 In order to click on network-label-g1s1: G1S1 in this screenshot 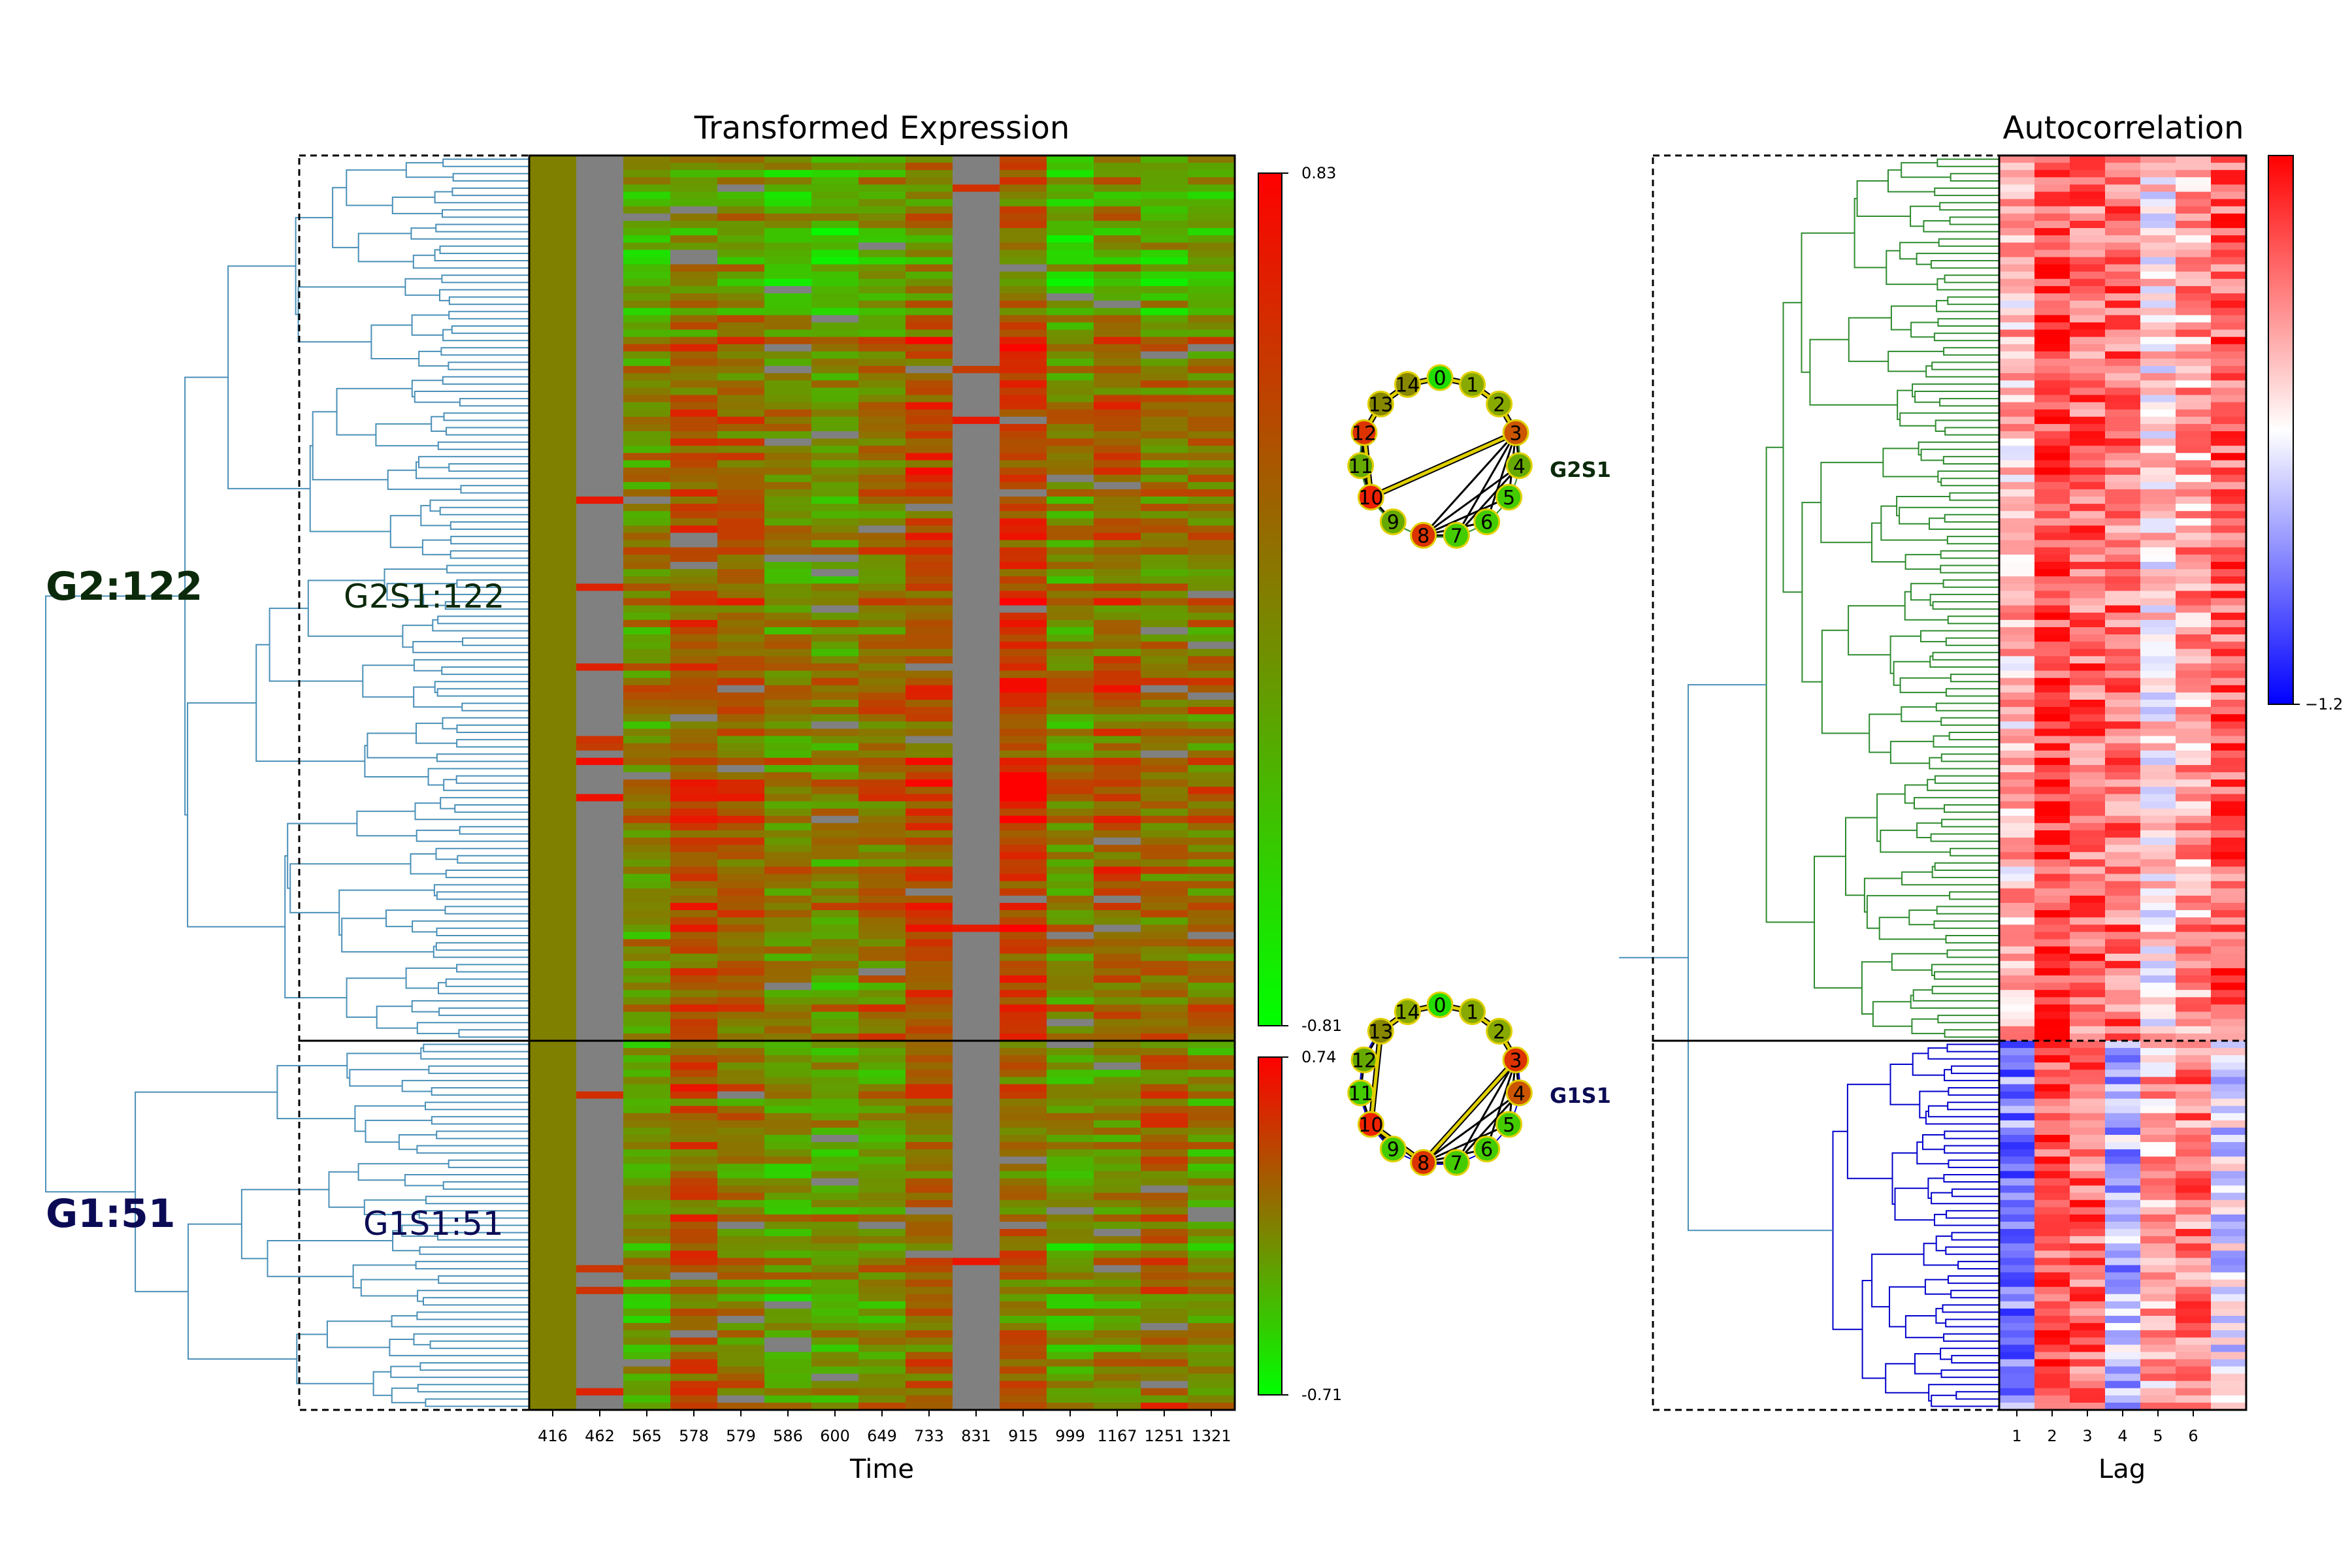, I will do `click(1580, 1095)`.